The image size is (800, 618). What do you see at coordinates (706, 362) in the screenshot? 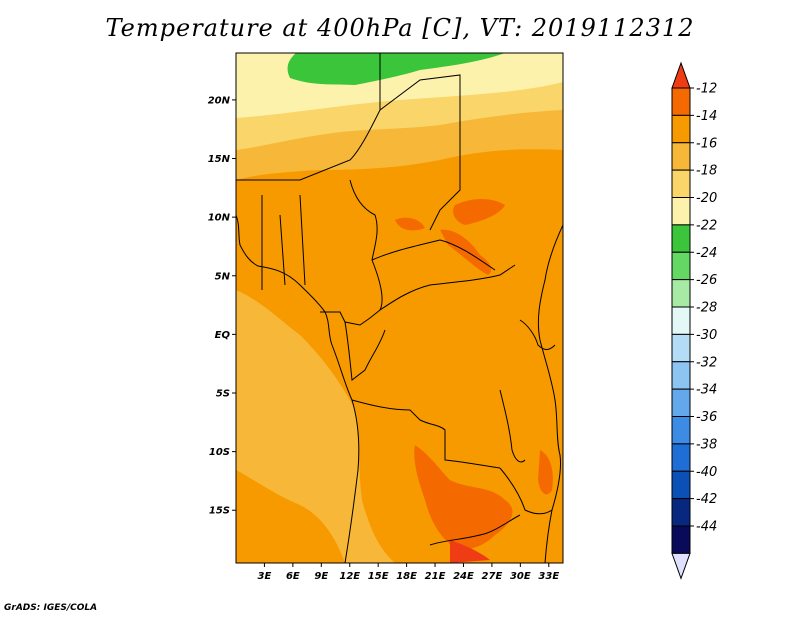
I see `colorbar-label: -32` at bounding box center [706, 362].